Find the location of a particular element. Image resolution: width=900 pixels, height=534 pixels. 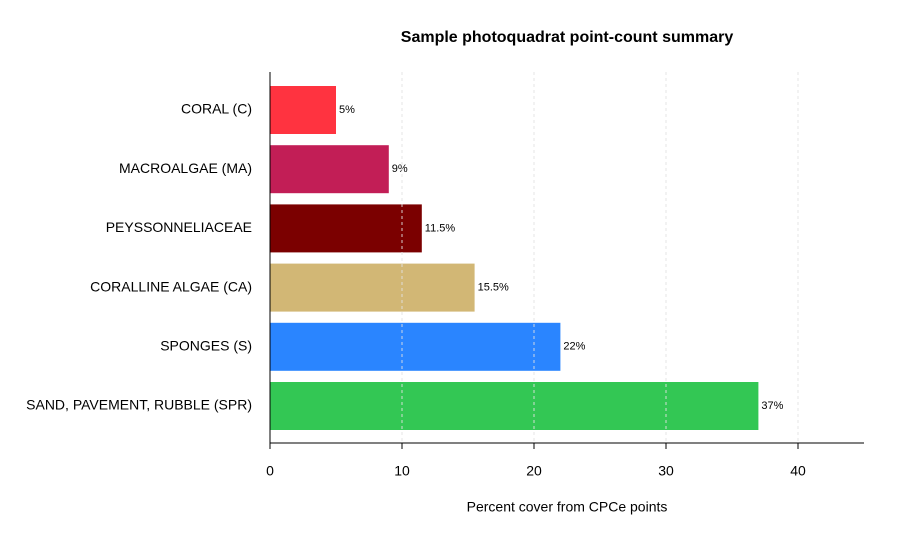

data-label: 15.5% is located at coordinates (493, 288).